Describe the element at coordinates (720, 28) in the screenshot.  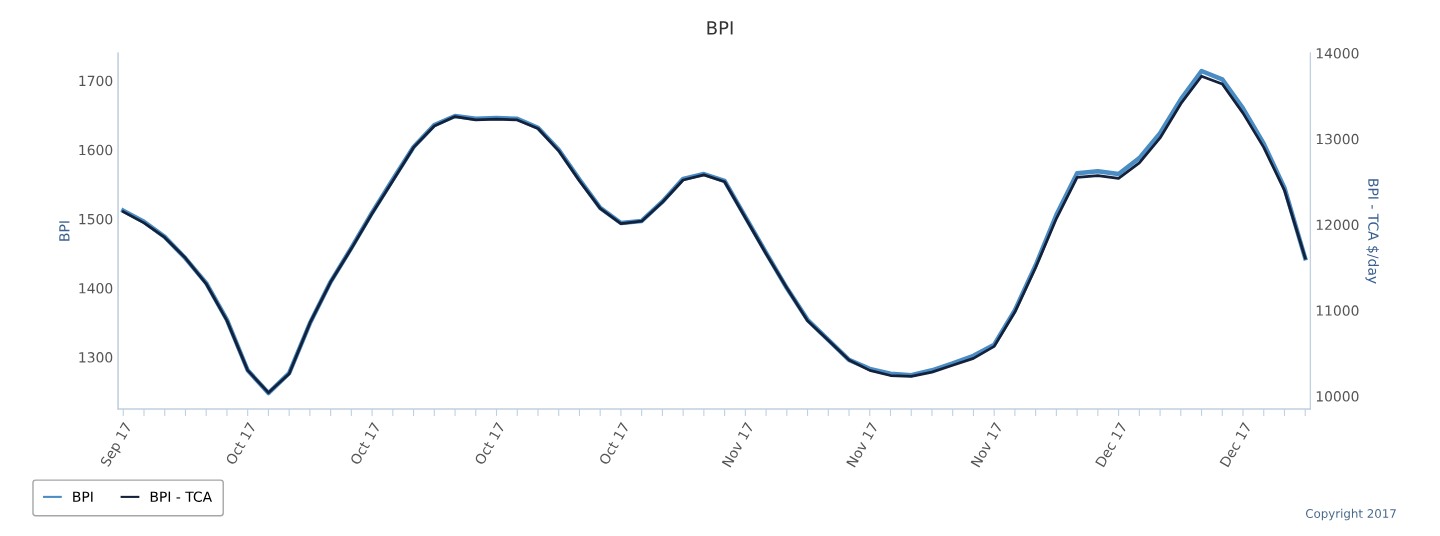
I see `chart-title: BPI` at that location.